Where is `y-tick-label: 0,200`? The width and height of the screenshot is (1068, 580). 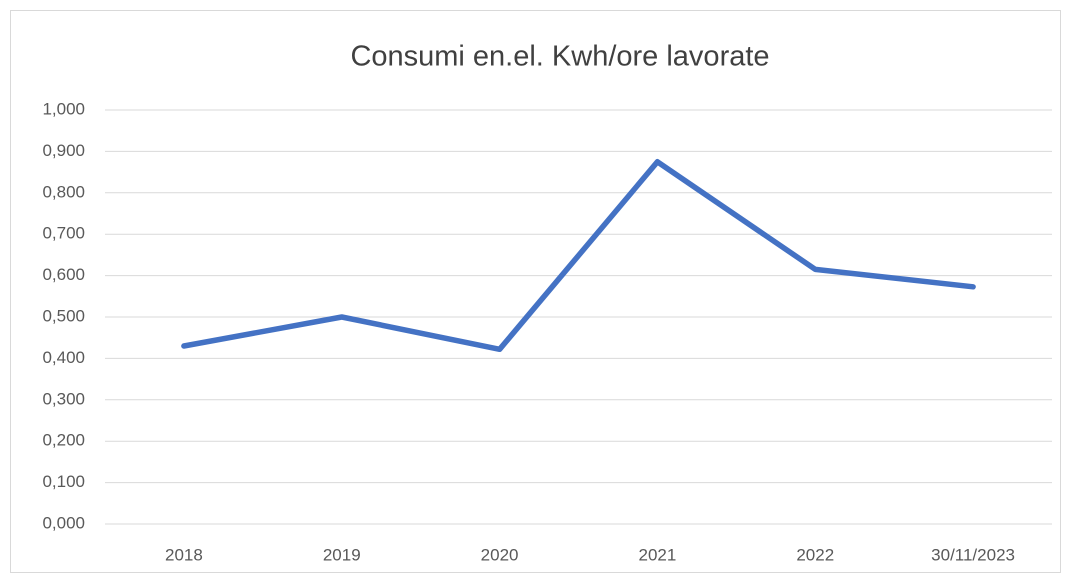
y-tick-label: 0,200 is located at coordinates (63, 440).